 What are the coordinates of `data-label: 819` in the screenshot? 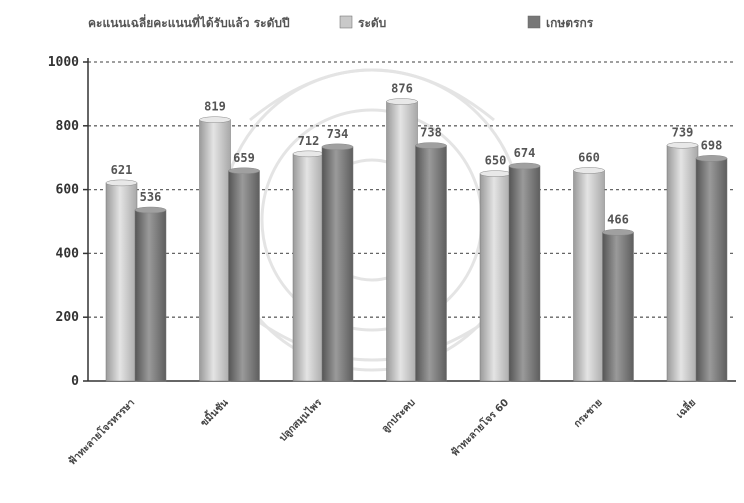 It's located at (215, 107).